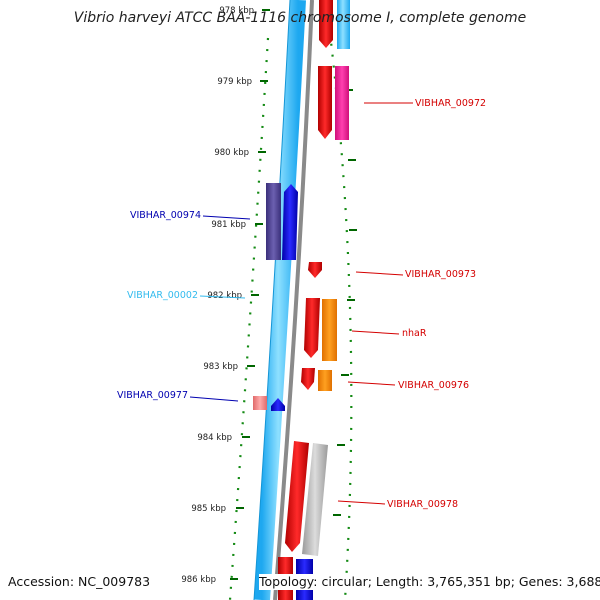 The width and height of the screenshot is (600, 600). Describe the element at coordinates (214, 438) in the screenshot. I see `svg-text: 984 kbp` at that location.